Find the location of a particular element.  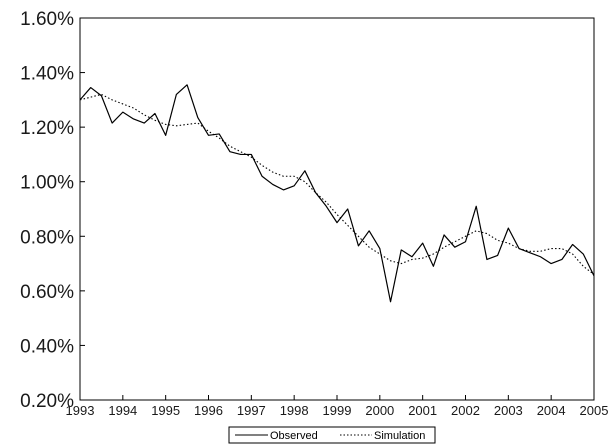

x-tick-label: 2001 is located at coordinates (422, 410).